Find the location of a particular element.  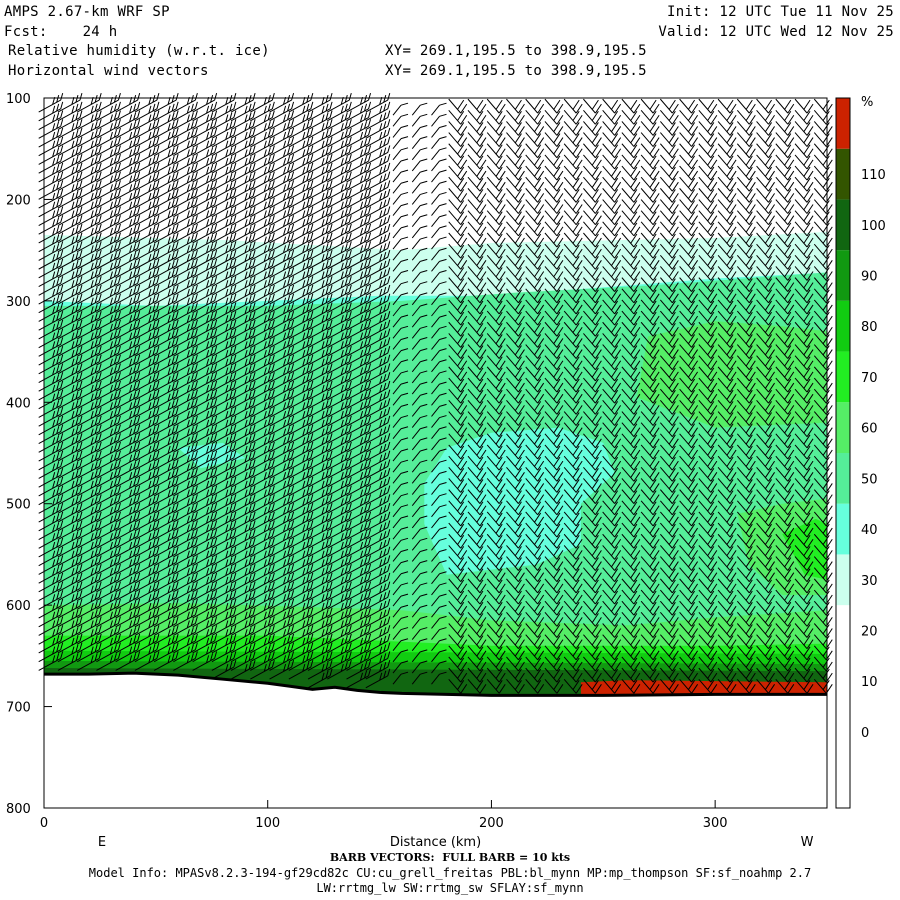

colorbar-label: 60 is located at coordinates (869, 429).